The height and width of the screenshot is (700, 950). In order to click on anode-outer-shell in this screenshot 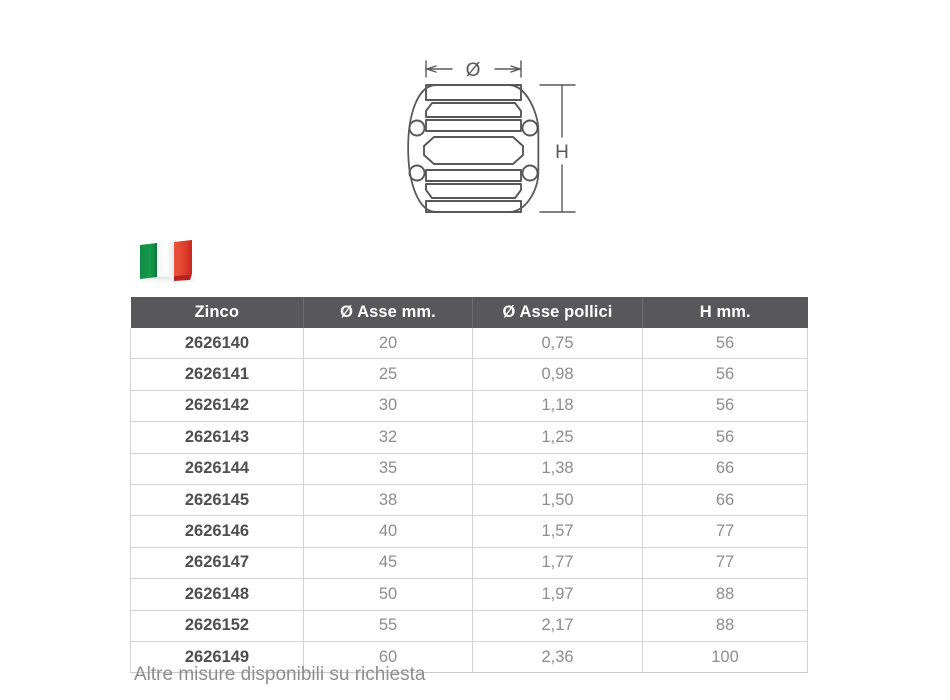, I will do `click(473, 148)`.